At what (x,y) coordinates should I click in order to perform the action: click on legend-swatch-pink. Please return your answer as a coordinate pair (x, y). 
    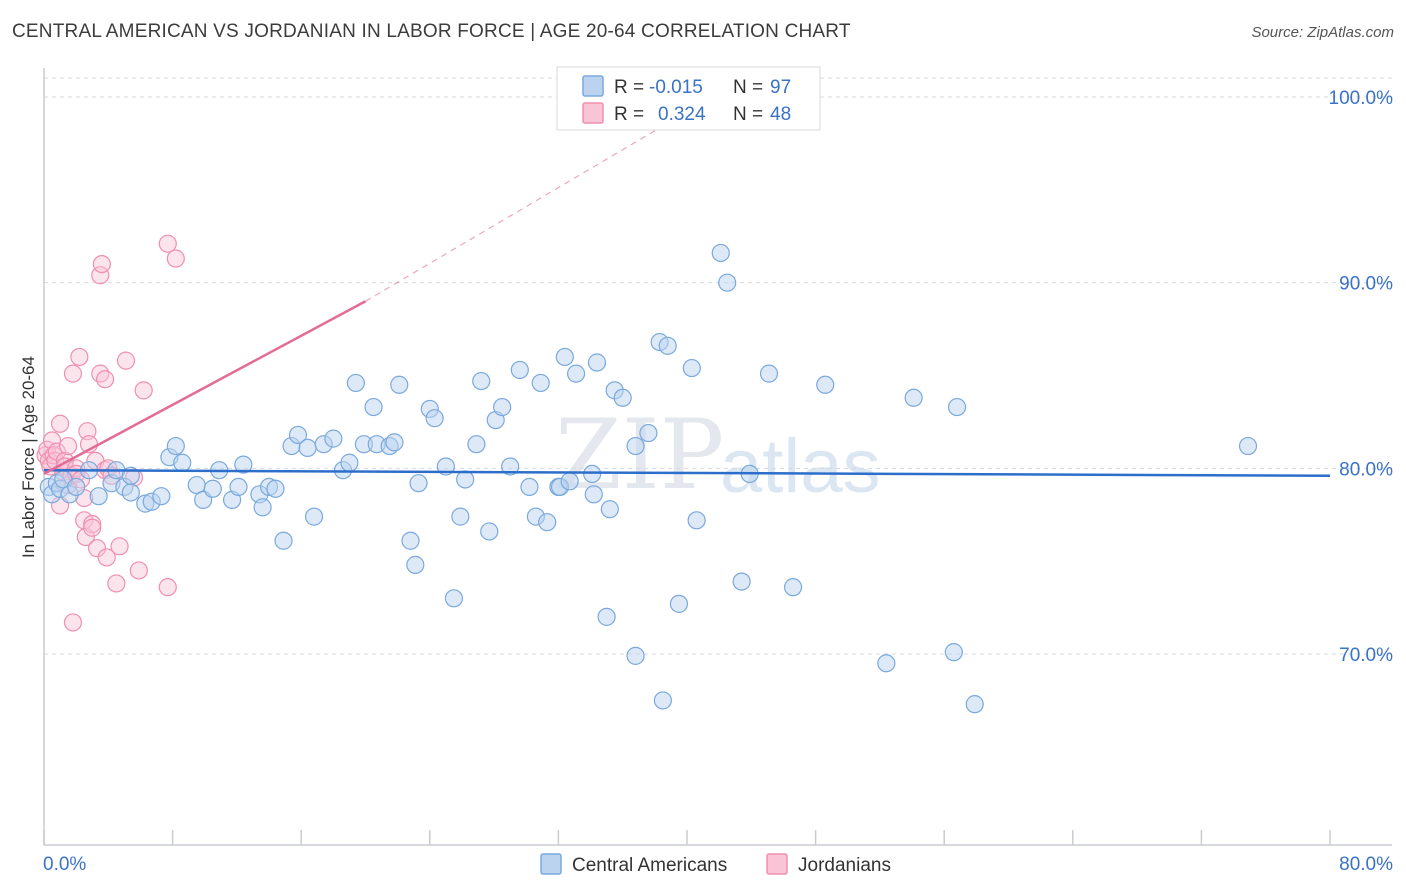
    Looking at the image, I should click on (593, 113).